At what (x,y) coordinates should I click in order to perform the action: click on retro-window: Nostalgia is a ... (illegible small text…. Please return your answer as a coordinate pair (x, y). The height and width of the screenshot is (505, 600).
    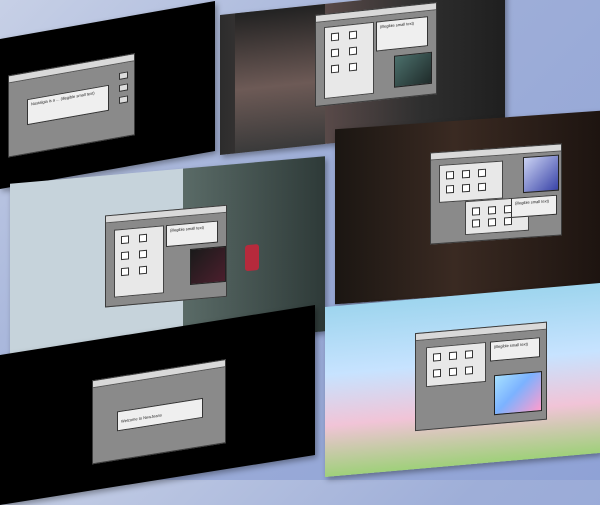
    Looking at the image, I should click on (71, 105).